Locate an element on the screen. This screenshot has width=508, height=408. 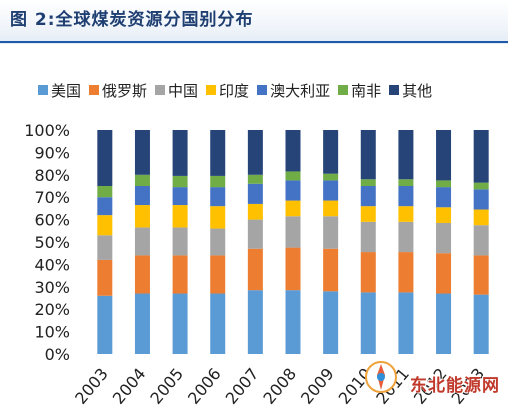
legend-item: 美国 is located at coordinates (59, 90).